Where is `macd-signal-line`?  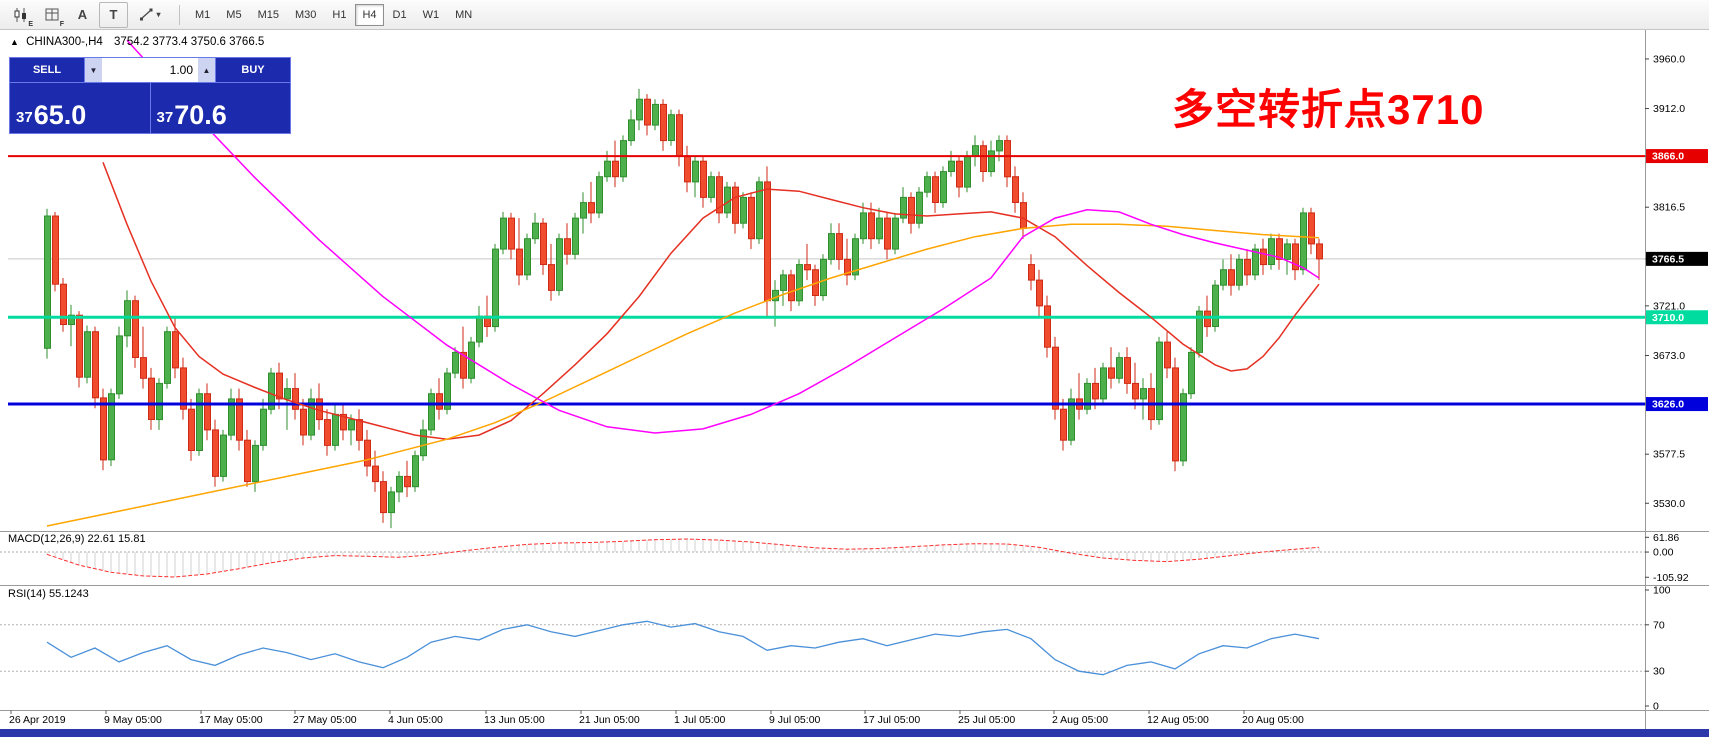
macd-signal-line is located at coordinates (683, 558).